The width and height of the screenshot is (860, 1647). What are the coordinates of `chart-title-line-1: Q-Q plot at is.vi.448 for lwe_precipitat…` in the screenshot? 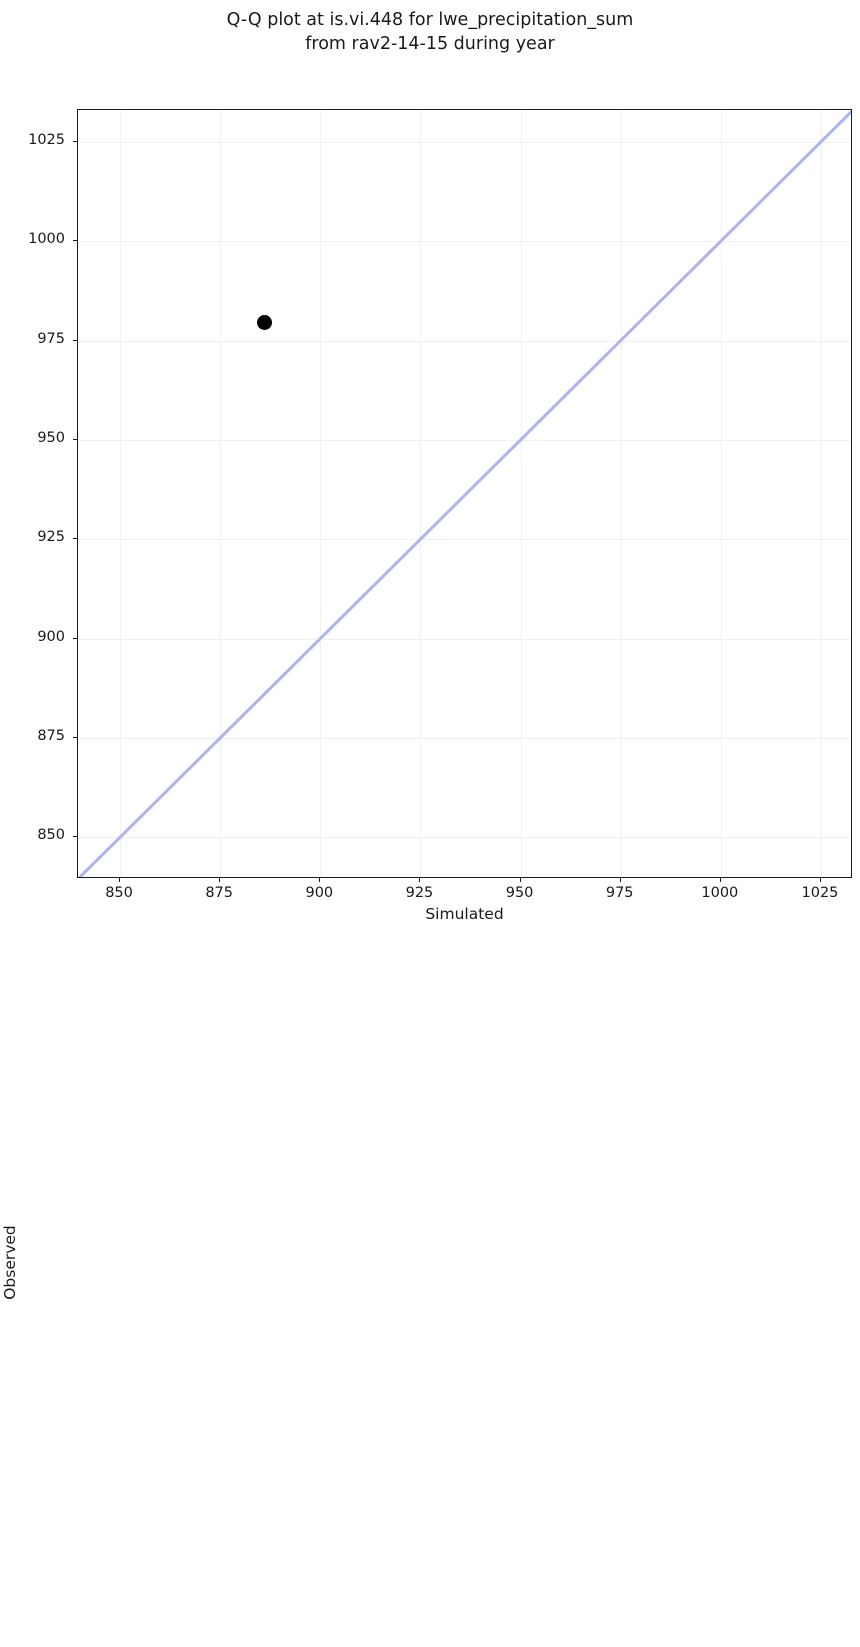 It's located at (430, 20).